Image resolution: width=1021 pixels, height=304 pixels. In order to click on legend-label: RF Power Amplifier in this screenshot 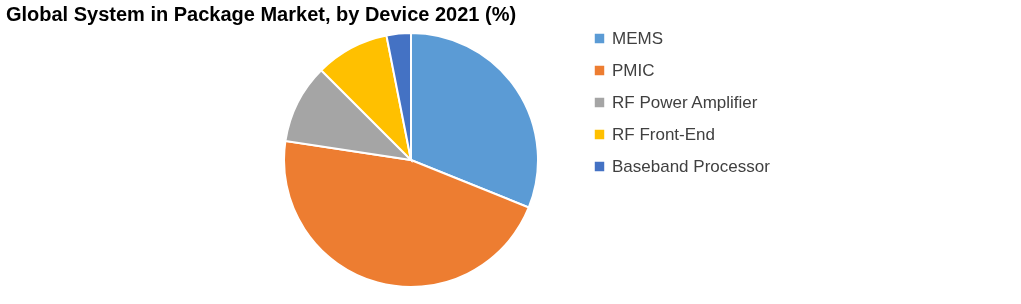, I will do `click(685, 102)`.